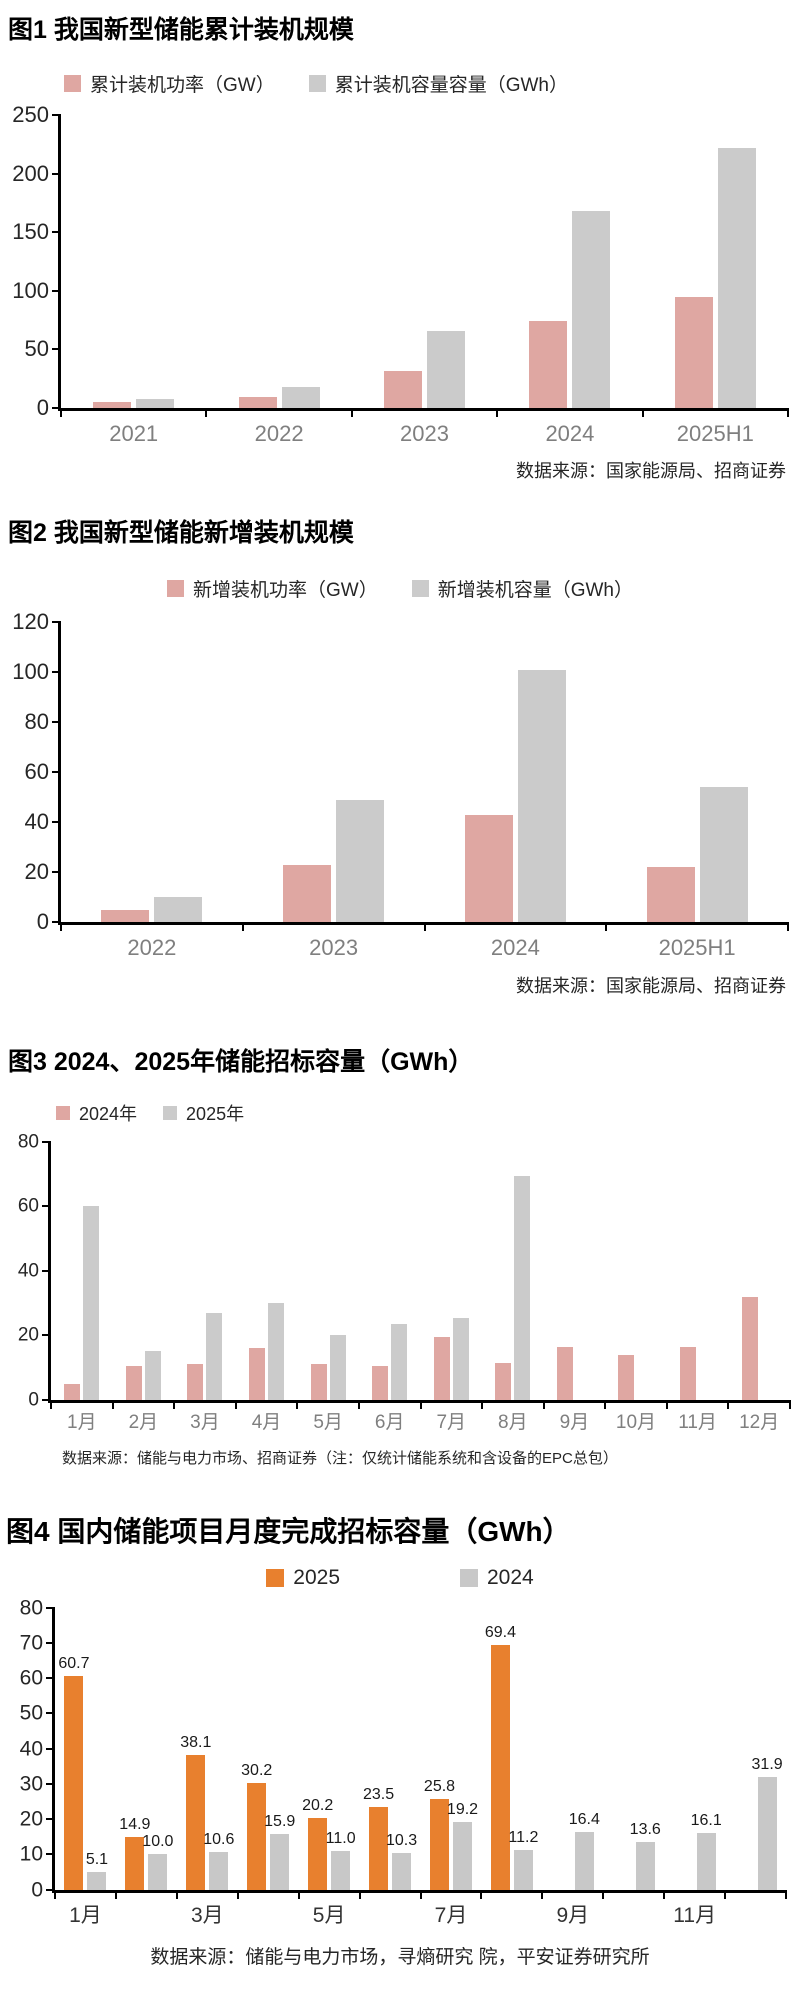 This screenshot has height=2007, width=800. What do you see at coordinates (85, 1749) in the screenshot?
I see `category-group: 60.7 5.1` at bounding box center [85, 1749].